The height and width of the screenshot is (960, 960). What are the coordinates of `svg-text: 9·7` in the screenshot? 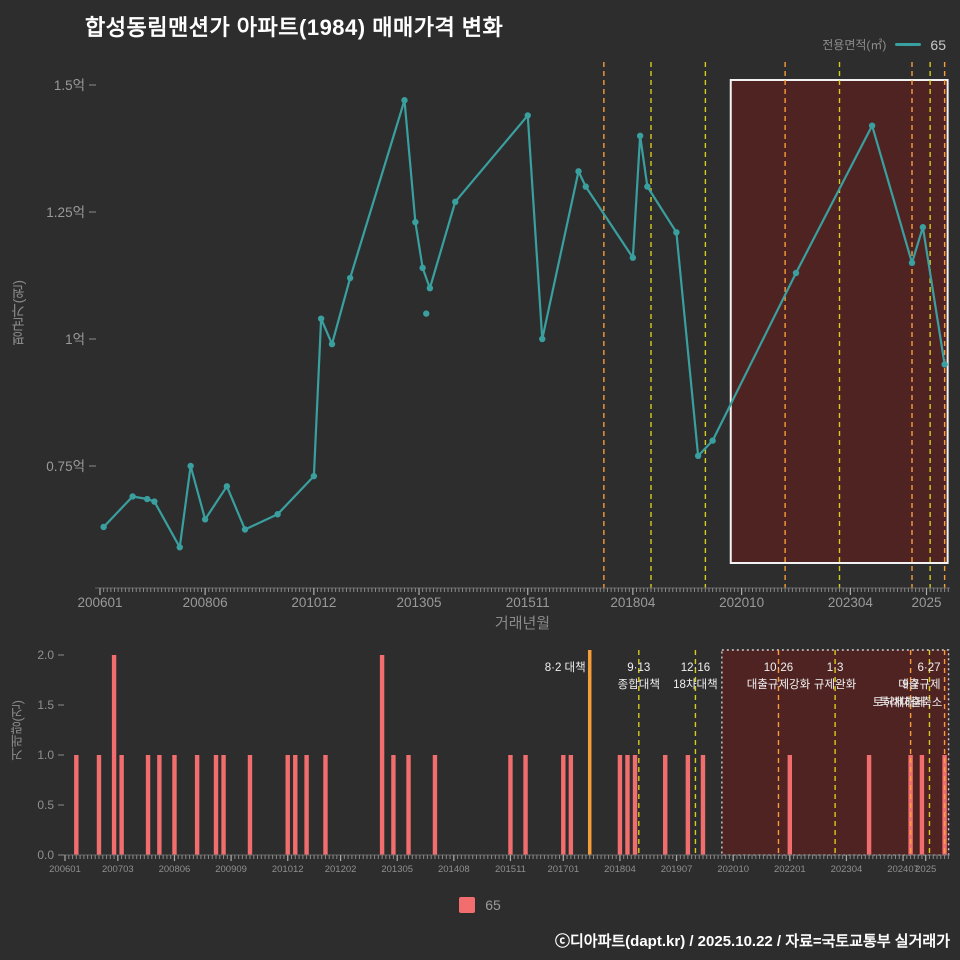 It's located at (910, 685).